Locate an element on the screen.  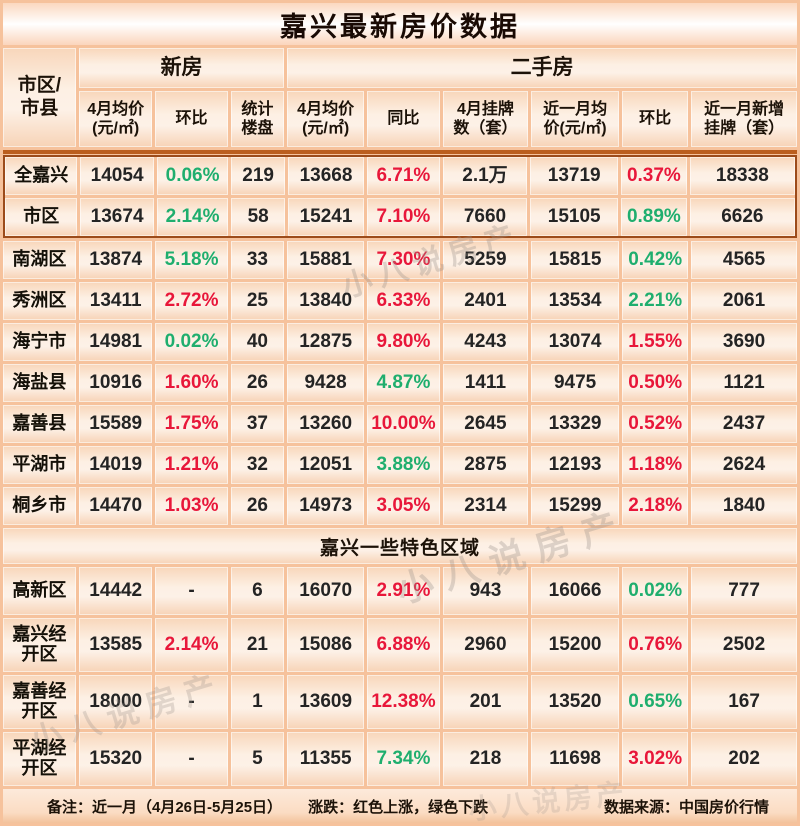
data-cell: 4.87% is located at coordinates (403, 383).